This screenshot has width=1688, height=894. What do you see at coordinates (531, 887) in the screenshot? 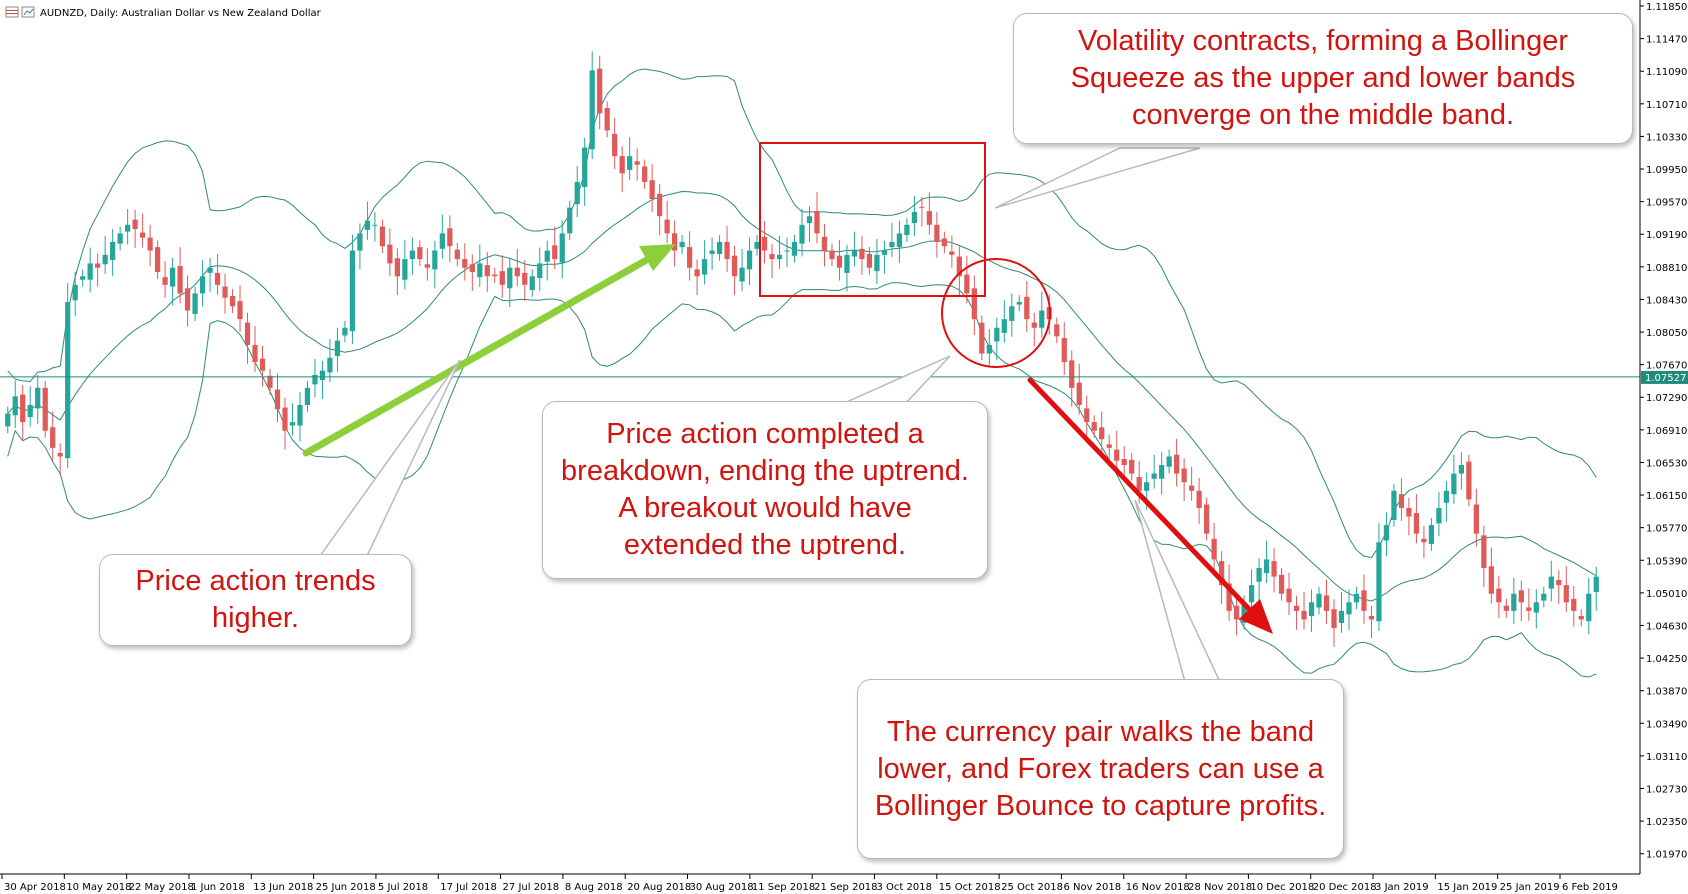
I see `x-tick-label: 27 Jul 2018` at bounding box center [531, 887].